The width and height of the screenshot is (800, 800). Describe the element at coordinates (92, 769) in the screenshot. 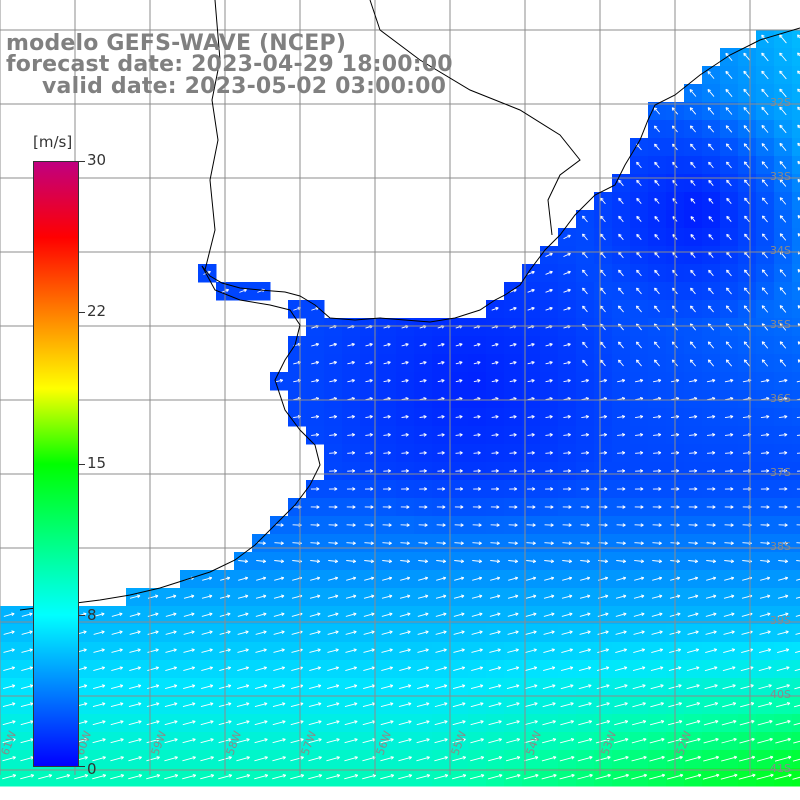

I see `colorbar-tick-label: 0` at that location.